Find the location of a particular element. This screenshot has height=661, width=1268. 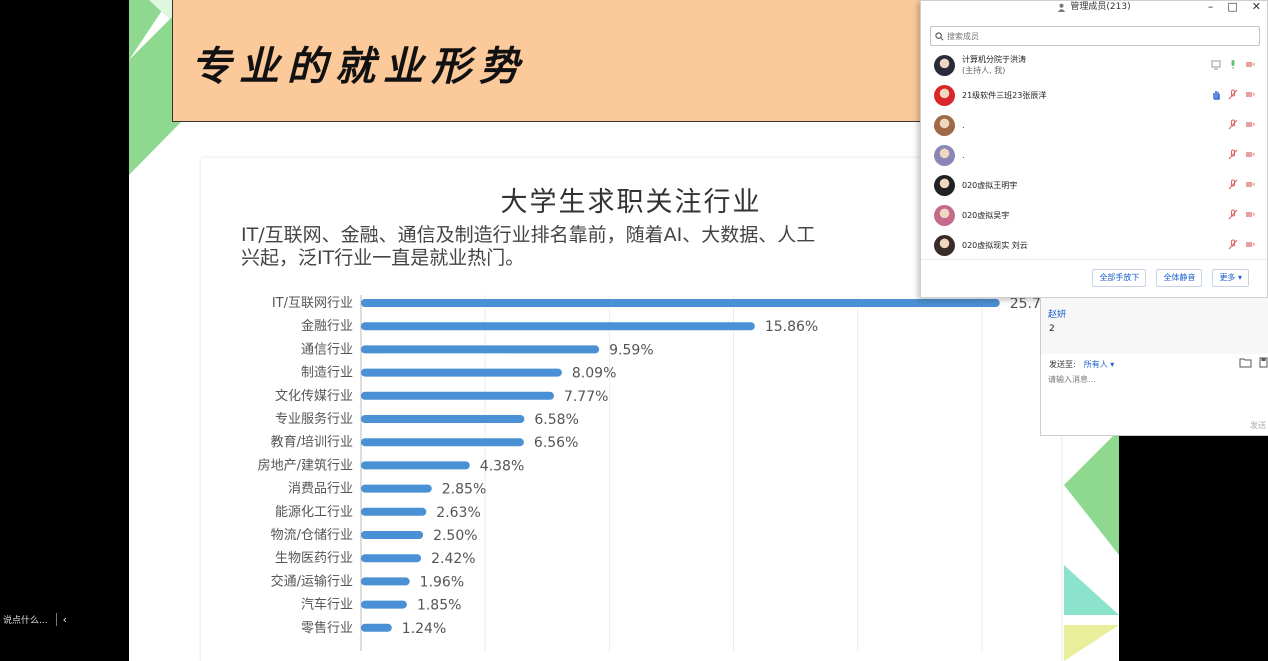

panel-footer: 全部手放下 全体静音 更多 ▾ is located at coordinates (1170, 278).